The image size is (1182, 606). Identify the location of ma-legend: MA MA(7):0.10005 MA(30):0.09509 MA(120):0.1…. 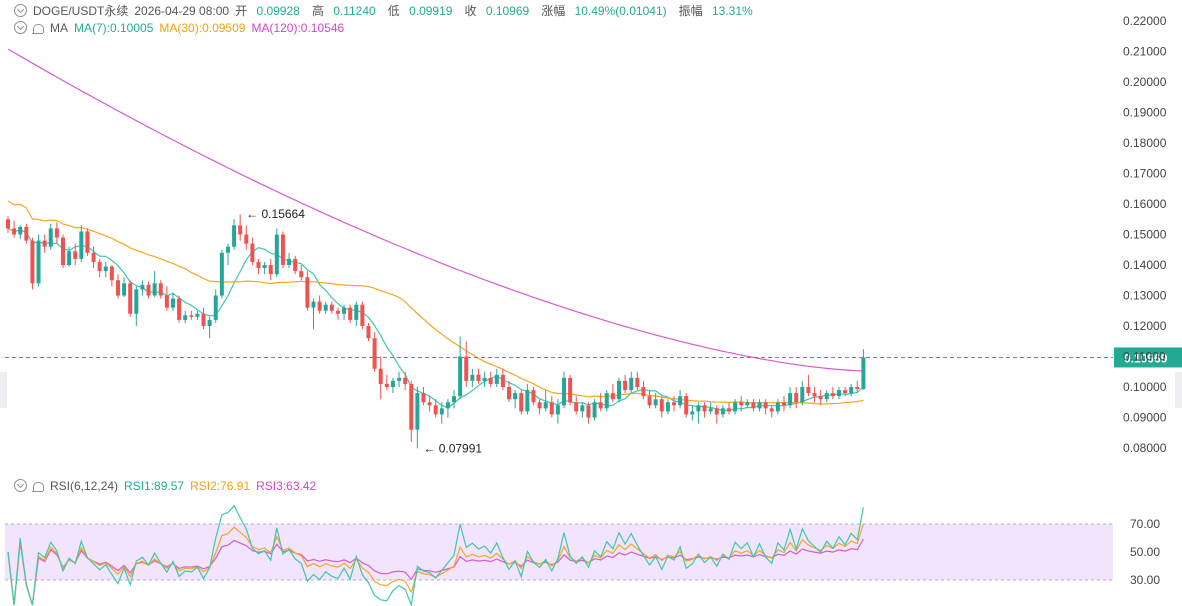
(182, 28).